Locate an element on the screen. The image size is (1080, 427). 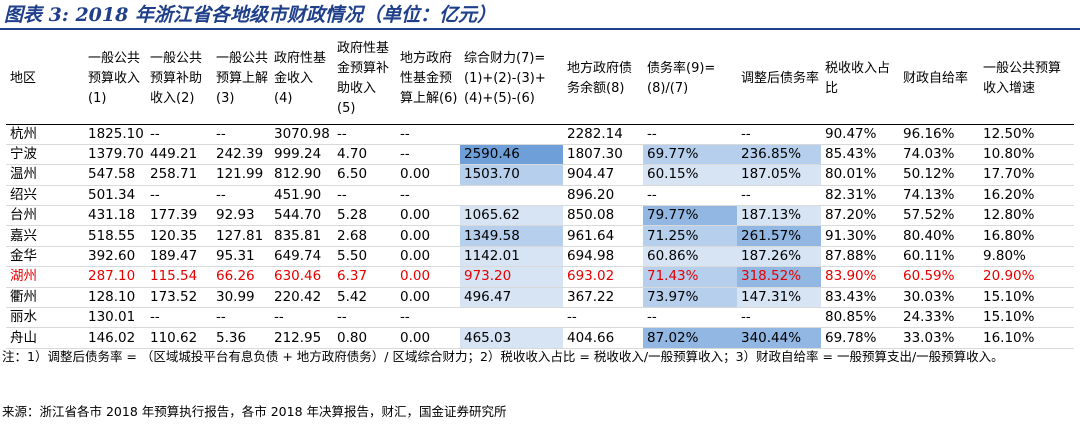
value-cell: 71.25% is located at coordinates (690, 236).